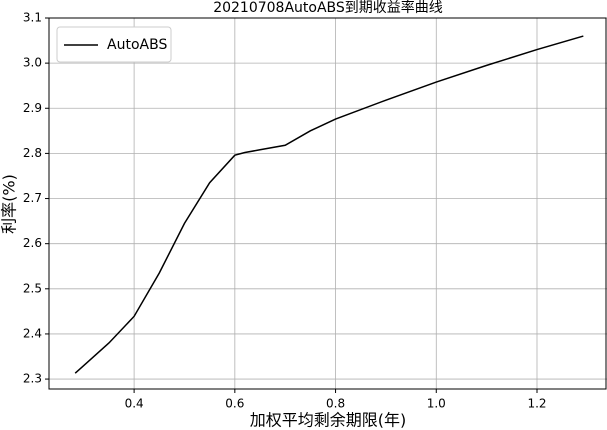 This screenshot has width=607, height=430. Describe the element at coordinates (32, 379) in the screenshot. I see `y-tick-label: 2.3` at that location.